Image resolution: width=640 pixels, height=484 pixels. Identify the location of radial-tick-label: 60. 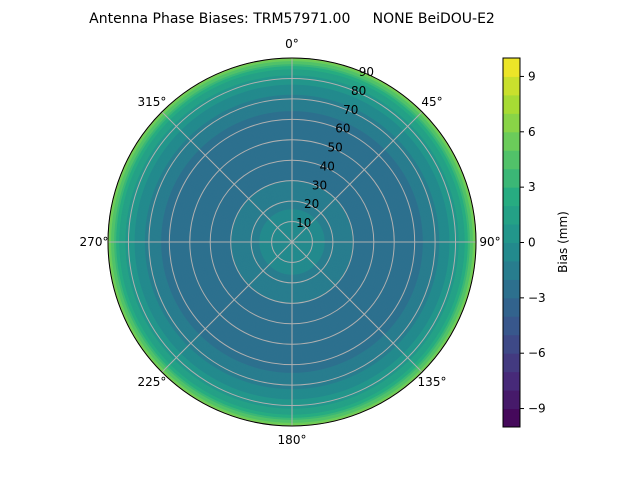
(342, 129).